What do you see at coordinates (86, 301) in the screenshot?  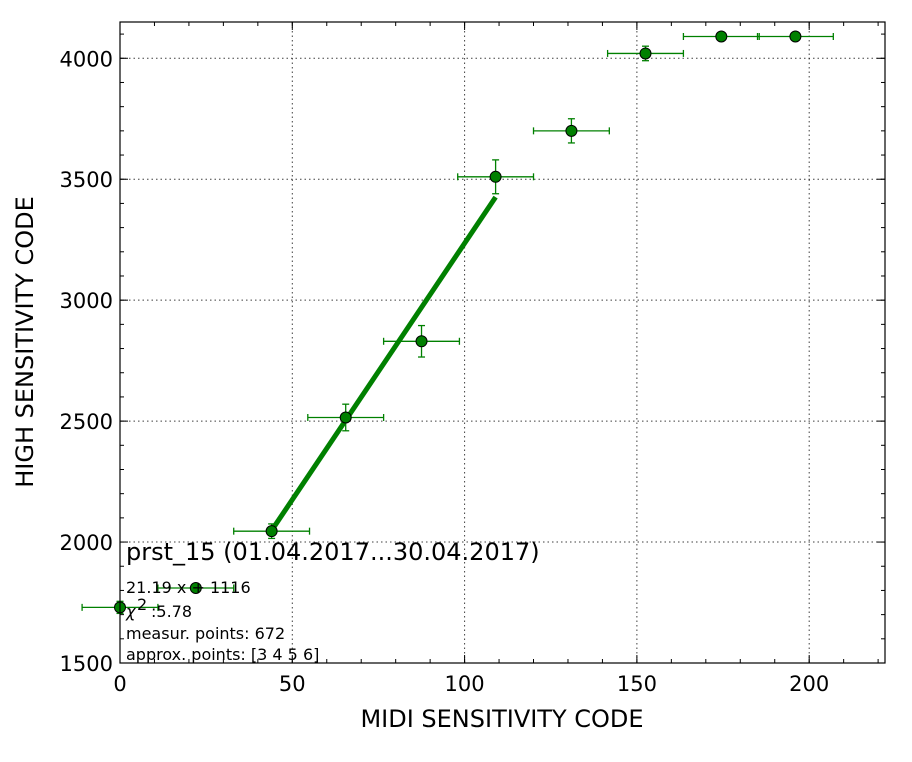 I see `y-tick-label: 3000` at bounding box center [86, 301].